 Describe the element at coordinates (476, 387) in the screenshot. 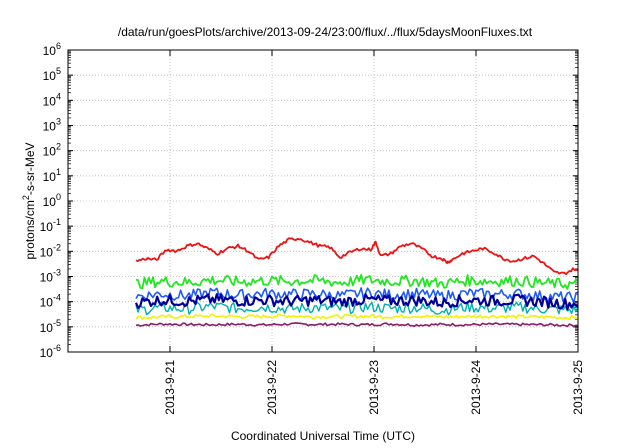

I see `x-tick-label: 2013-9-24` at that location.